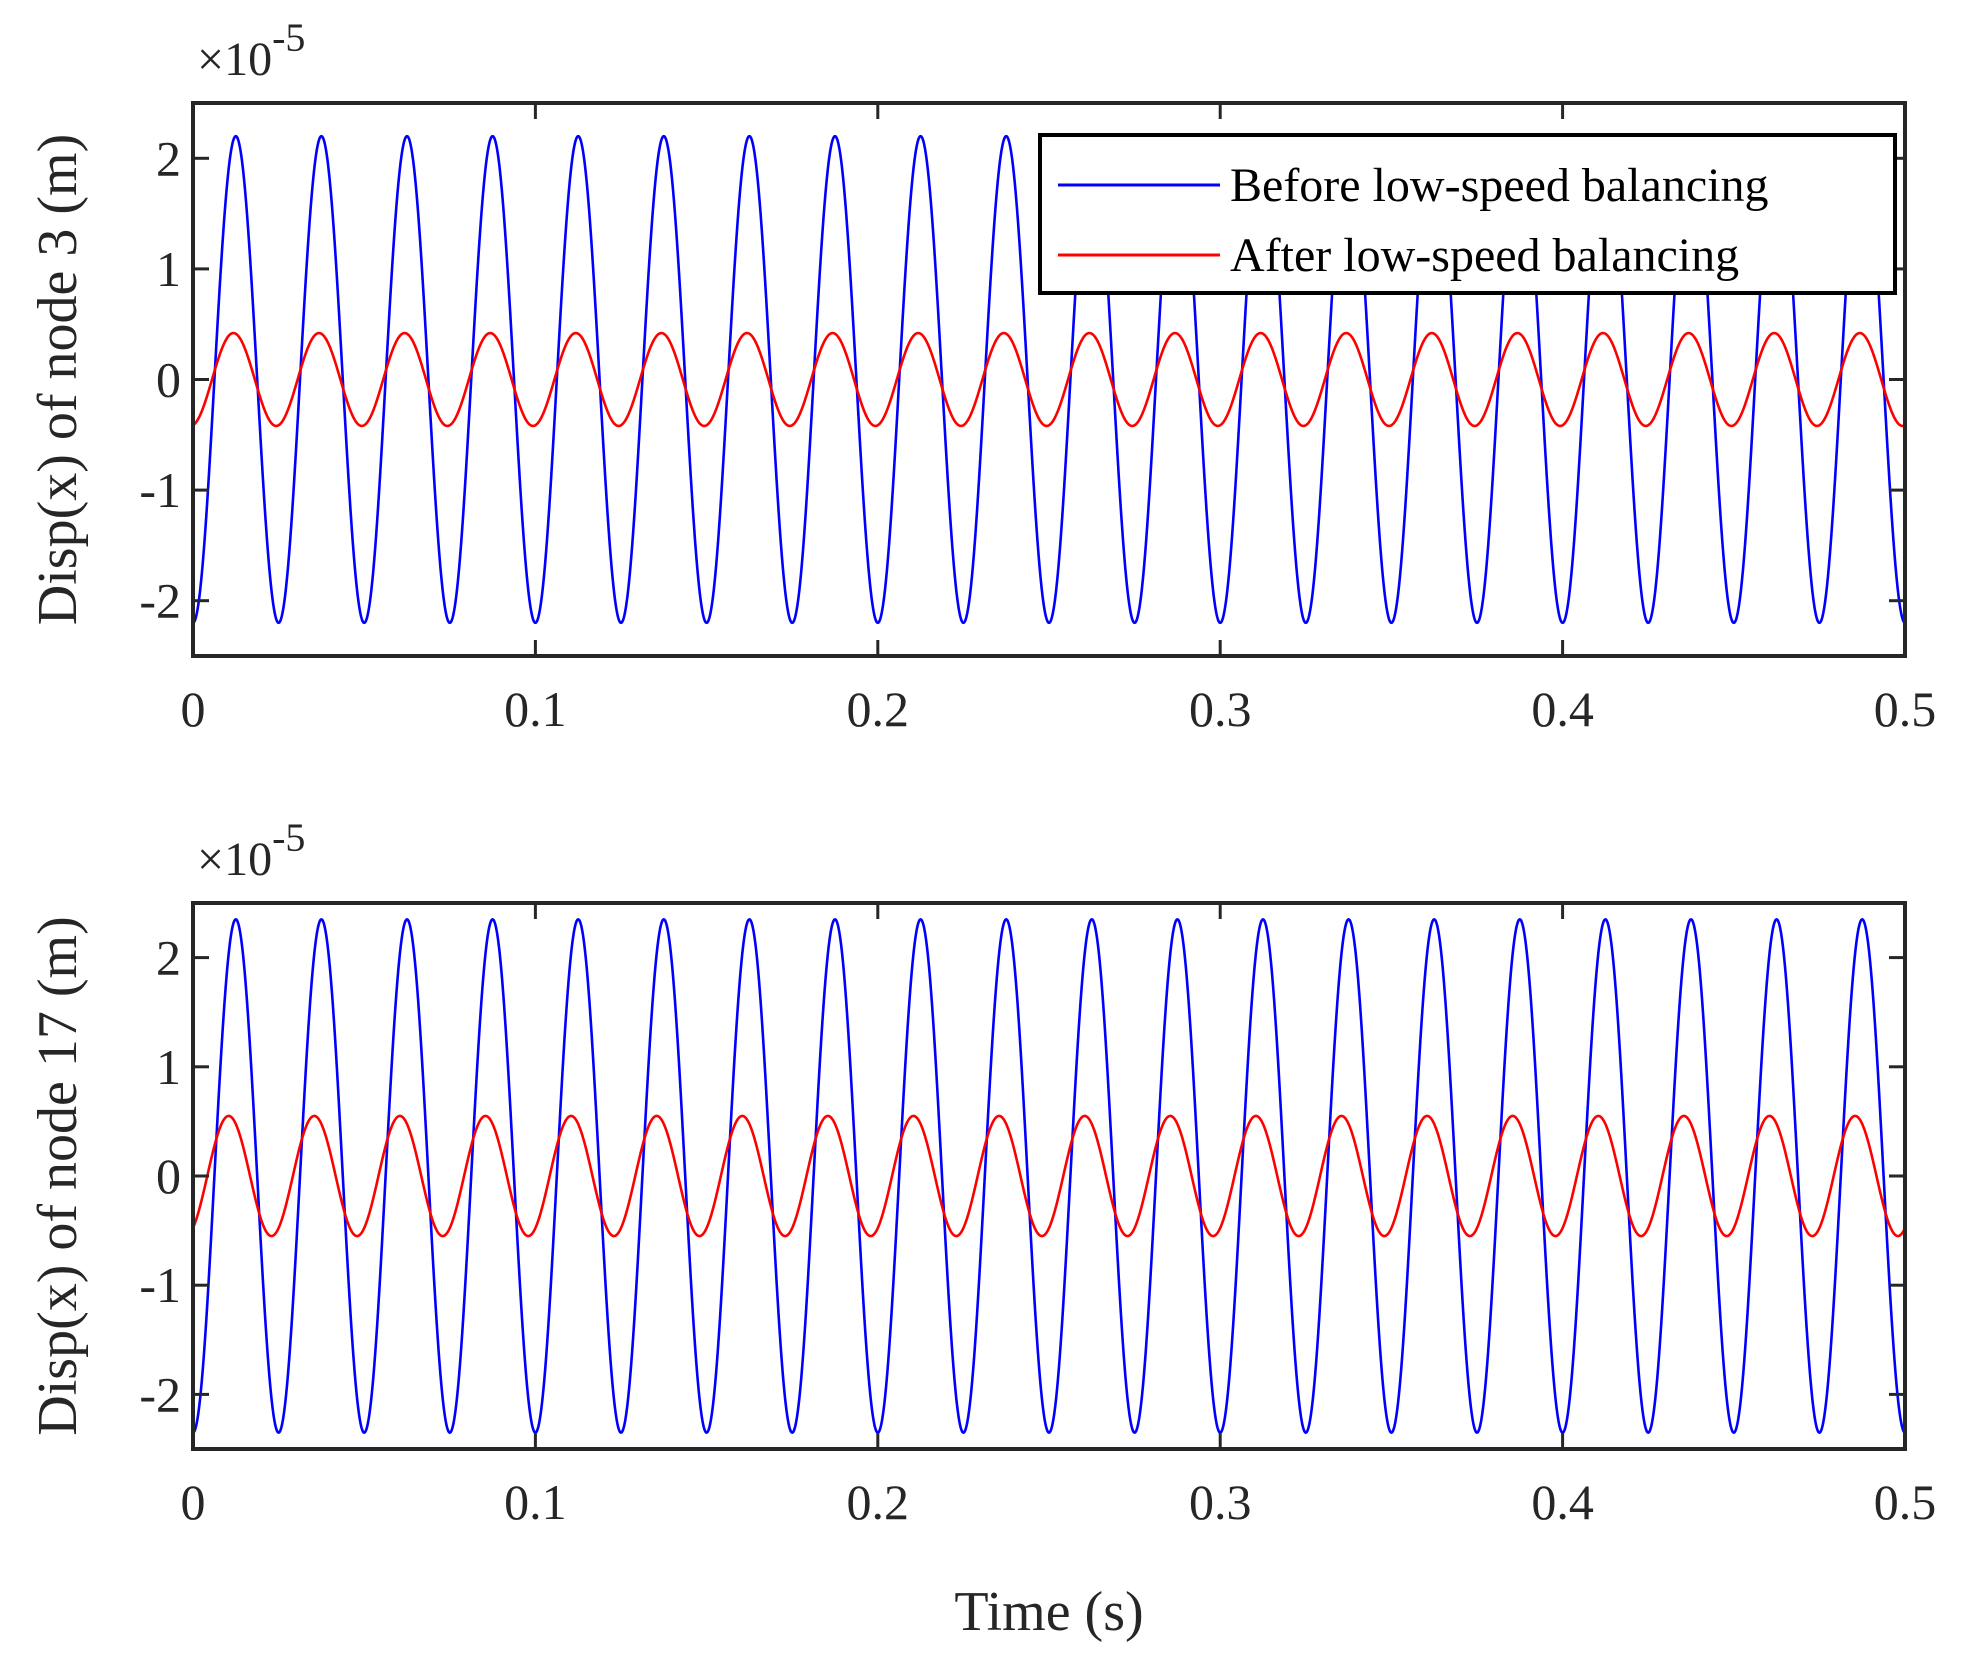  I want to click on series-line-after-bottom, so click(1049, 1176).